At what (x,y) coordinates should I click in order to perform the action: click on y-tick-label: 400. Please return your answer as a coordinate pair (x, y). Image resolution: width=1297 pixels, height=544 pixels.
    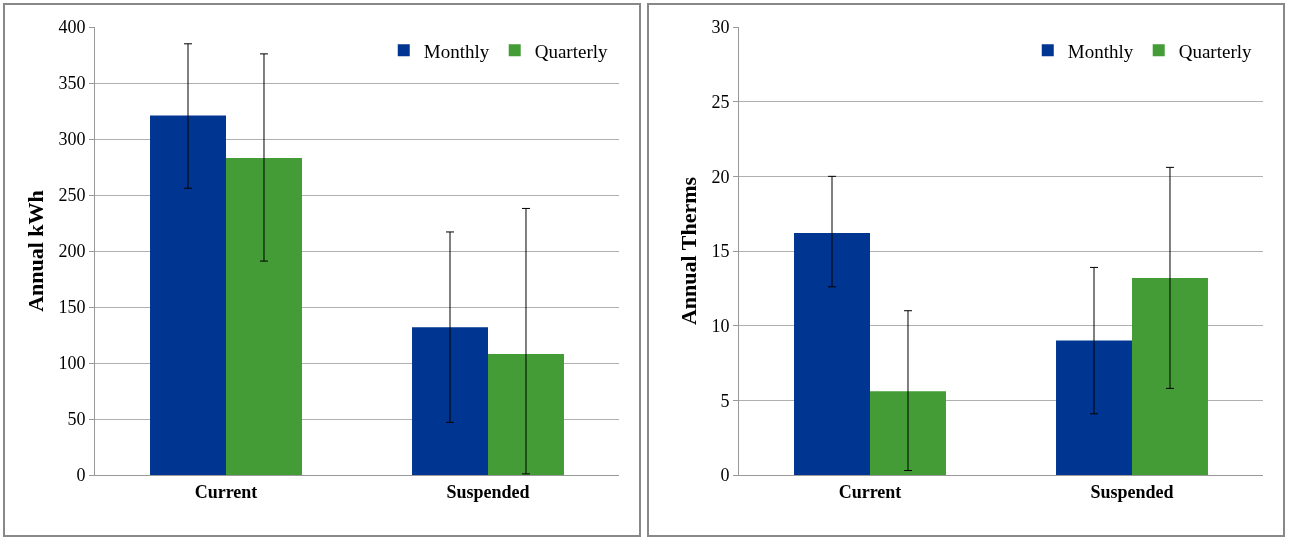
    Looking at the image, I should click on (72, 27).